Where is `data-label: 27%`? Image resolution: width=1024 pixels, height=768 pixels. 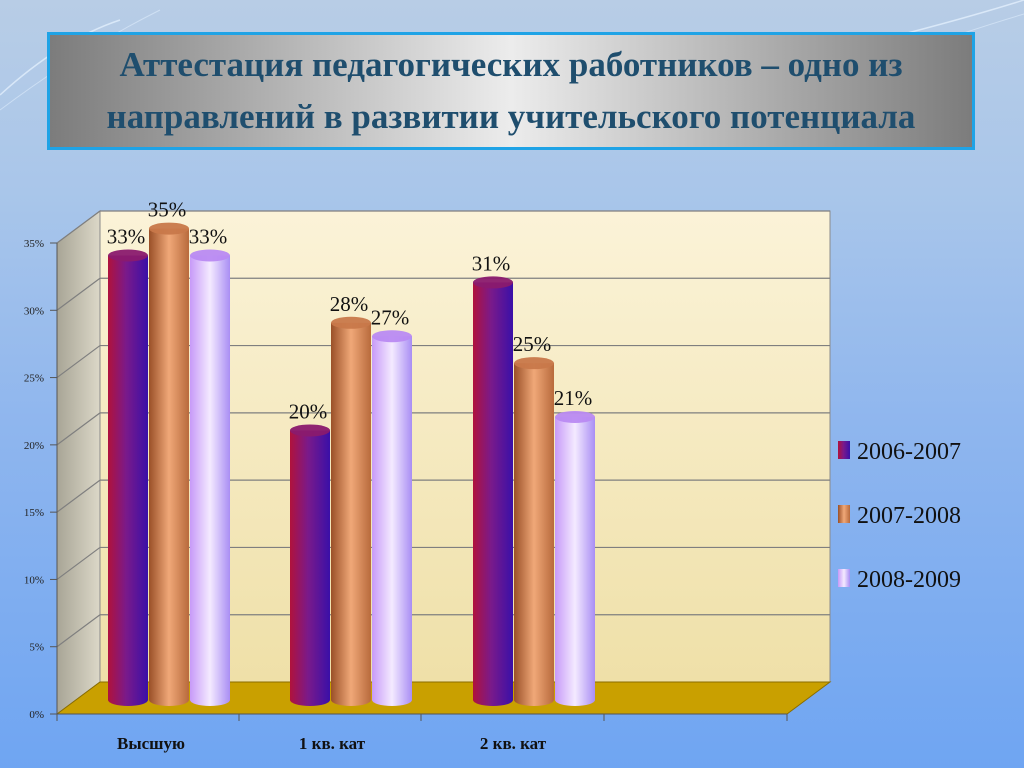 data-label: 27% is located at coordinates (390, 317).